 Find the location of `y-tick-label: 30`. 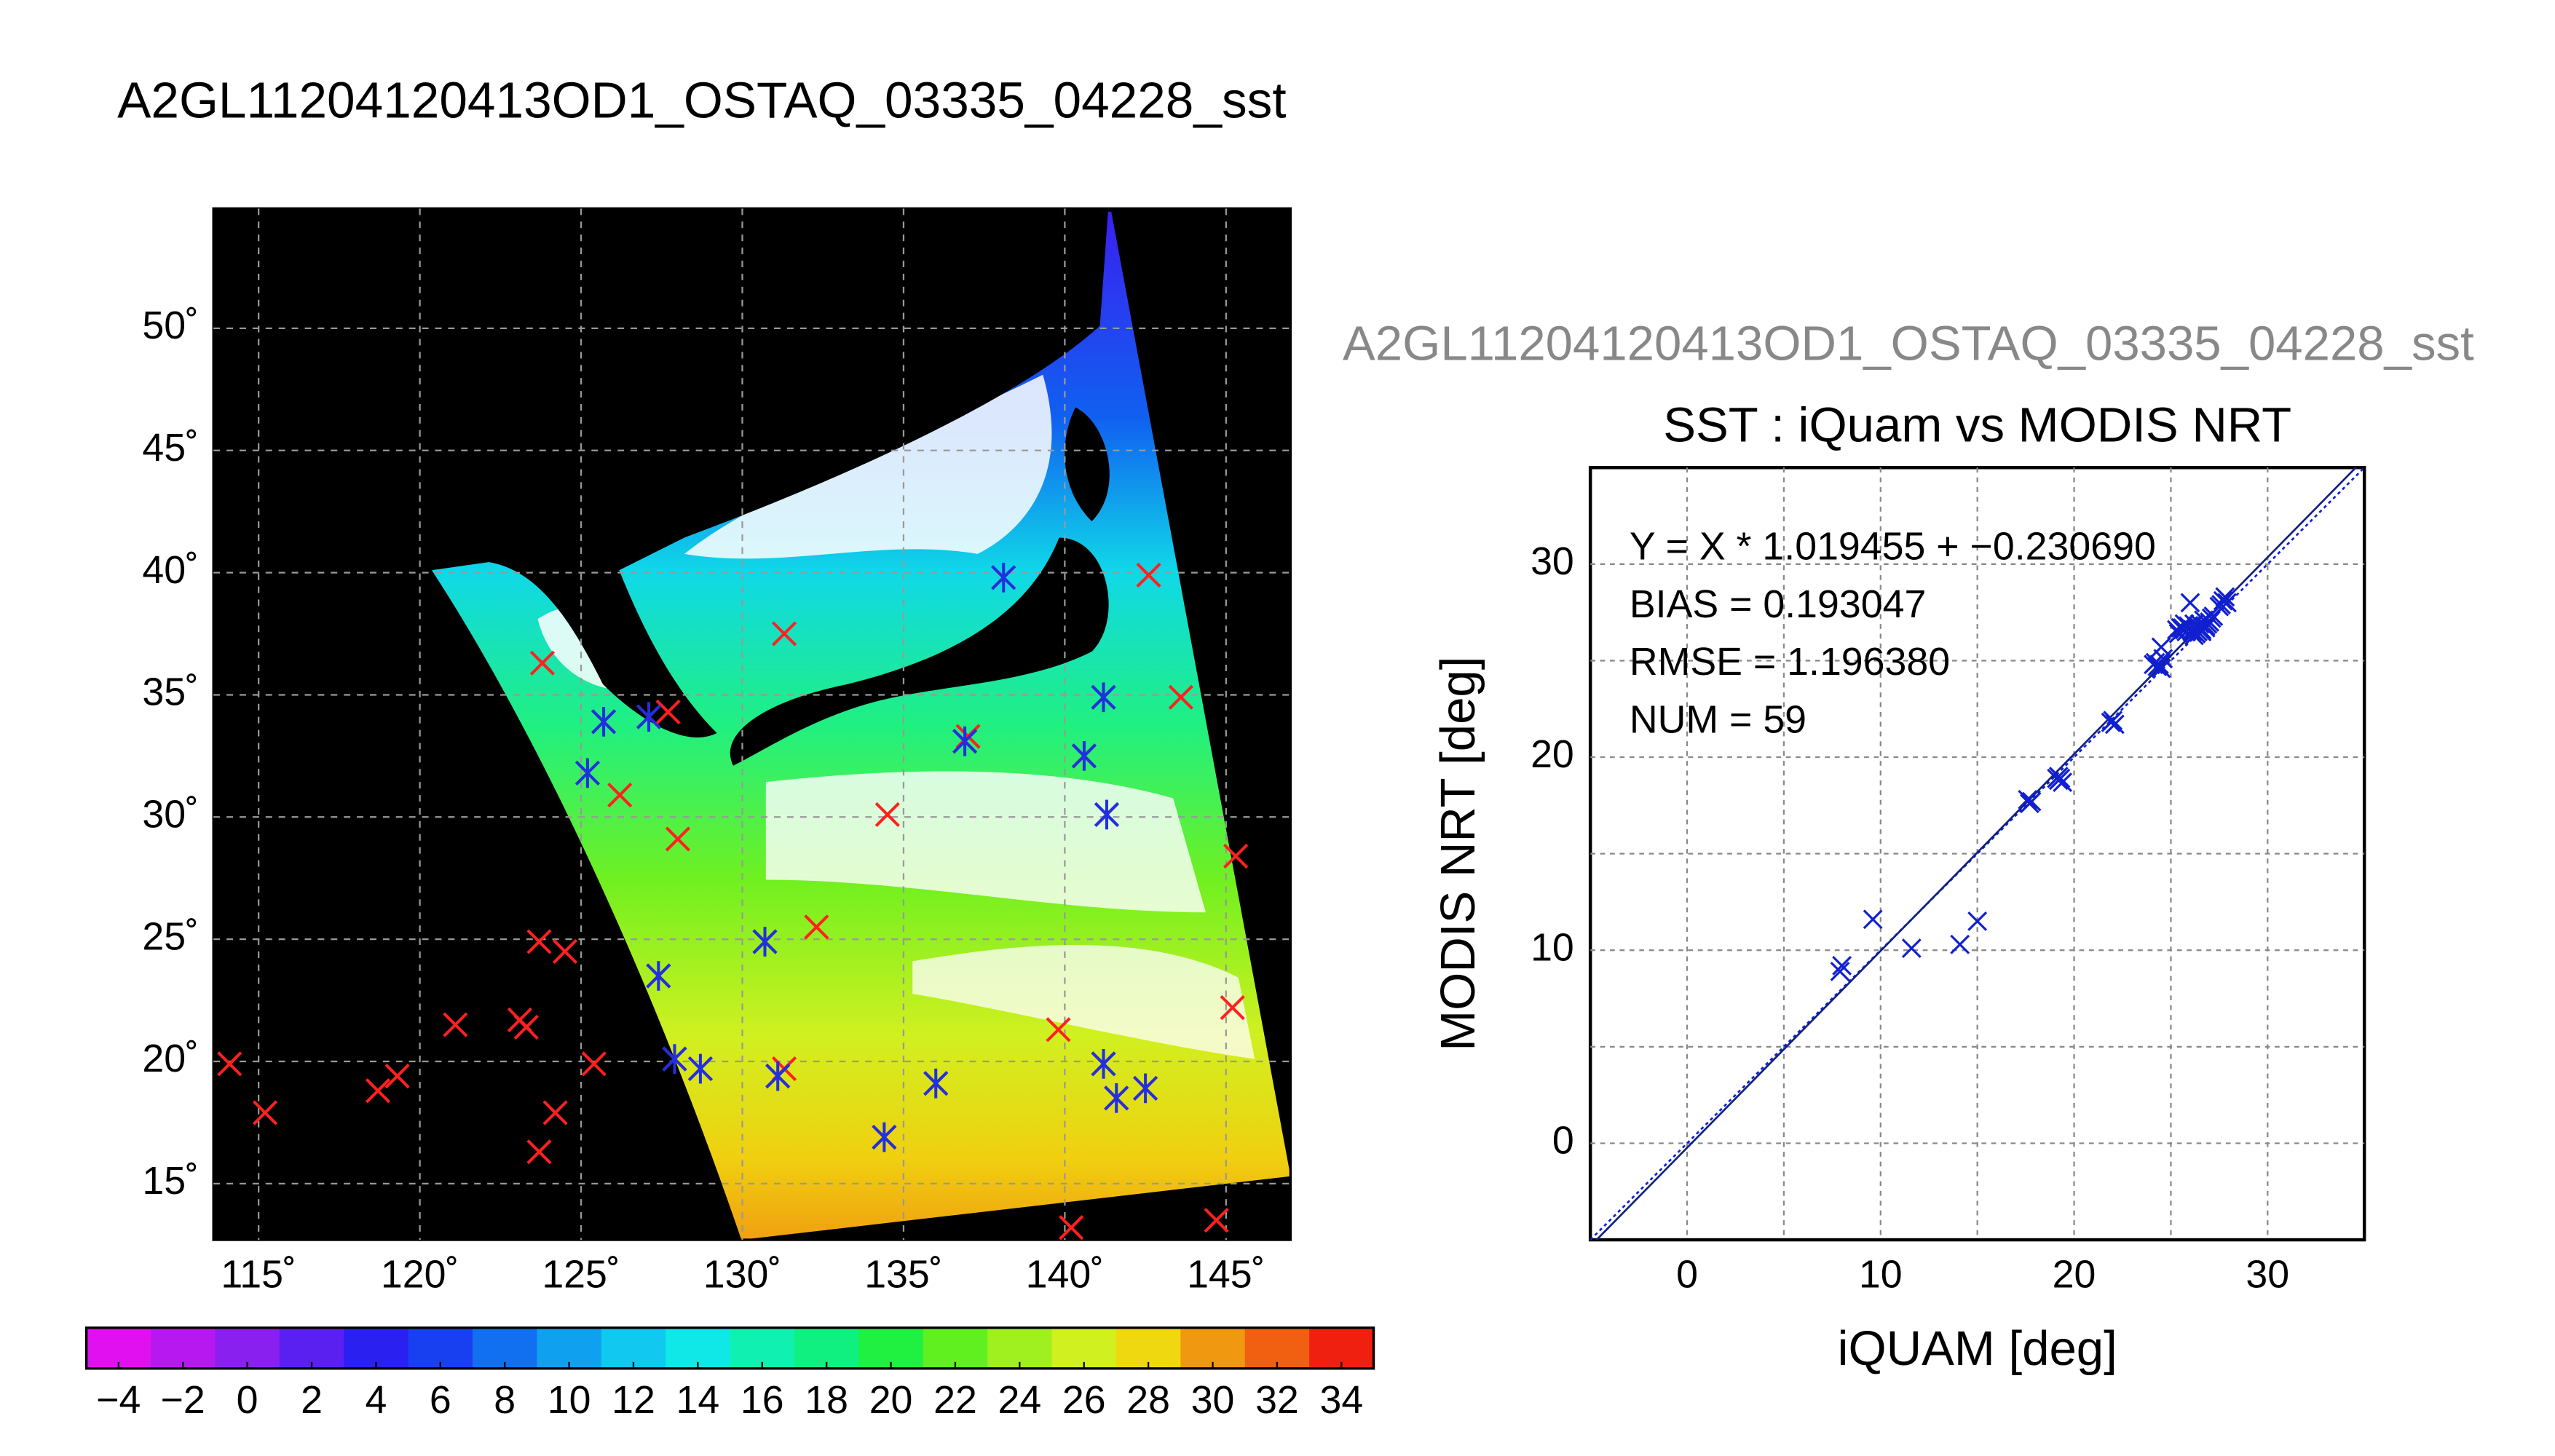

y-tick-label: 30 is located at coordinates (1552, 561).